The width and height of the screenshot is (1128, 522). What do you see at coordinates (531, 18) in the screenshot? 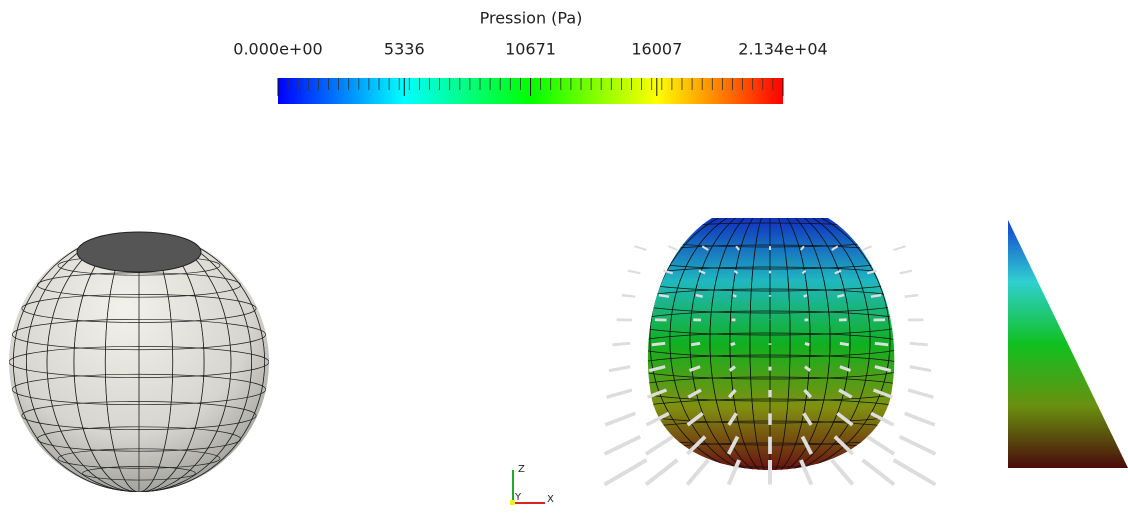
I see `colorbar-title: Pression (Pa)` at bounding box center [531, 18].